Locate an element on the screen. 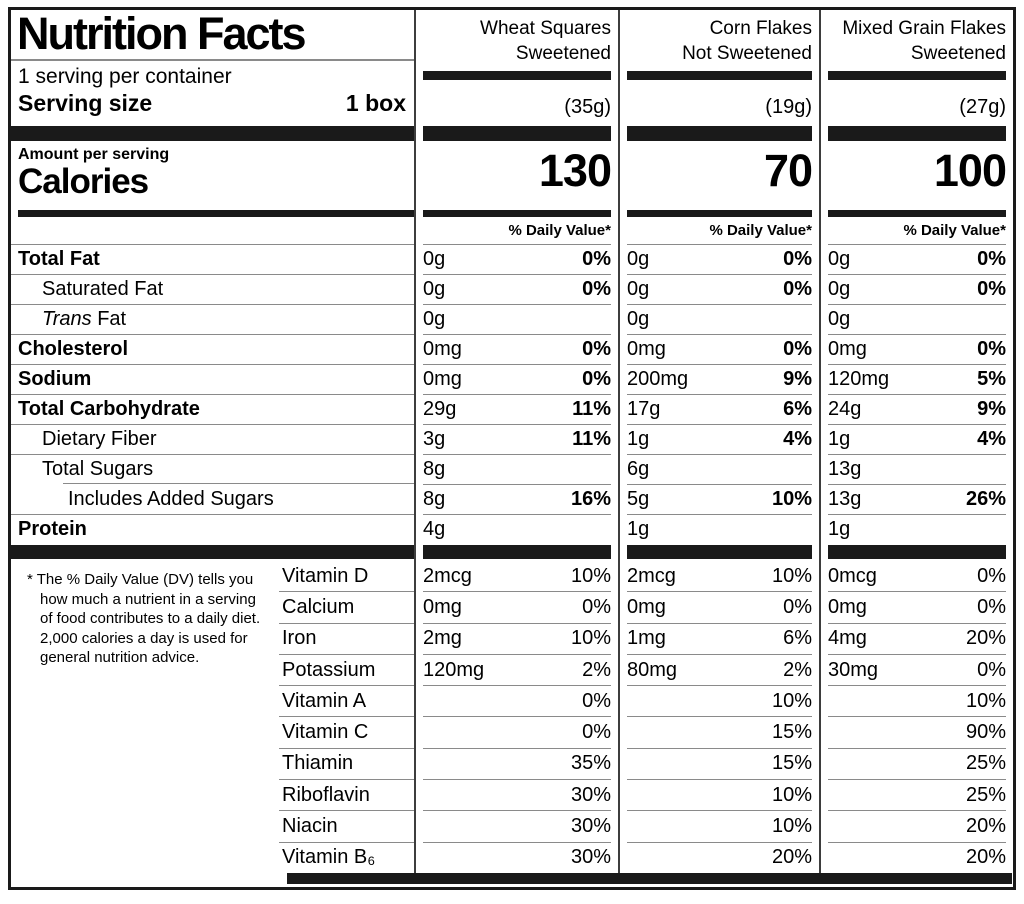 This screenshot has height=904, width=1024. micronutrient-row: 15% is located at coordinates (719, 733).